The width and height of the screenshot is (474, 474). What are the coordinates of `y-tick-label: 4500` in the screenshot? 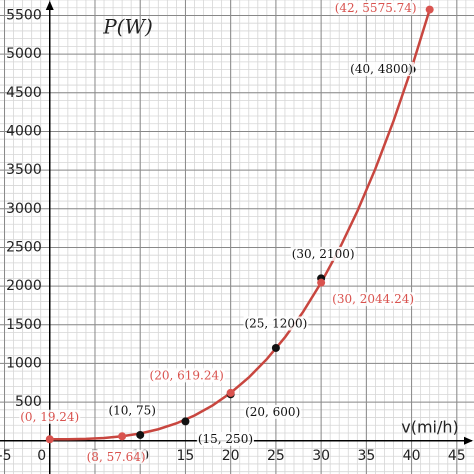 It's located at (24, 93).